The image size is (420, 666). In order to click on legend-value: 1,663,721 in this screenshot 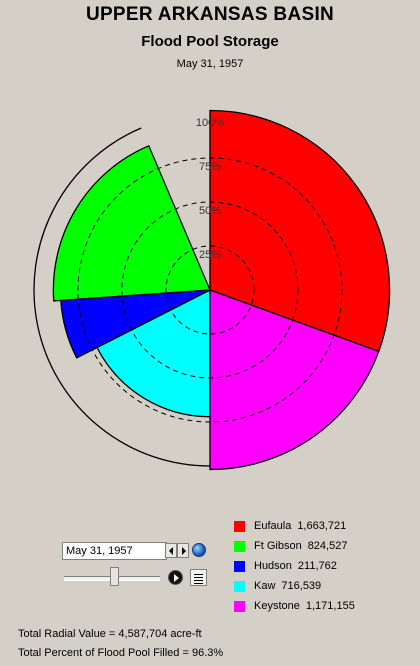, I will do `click(322, 526)`.